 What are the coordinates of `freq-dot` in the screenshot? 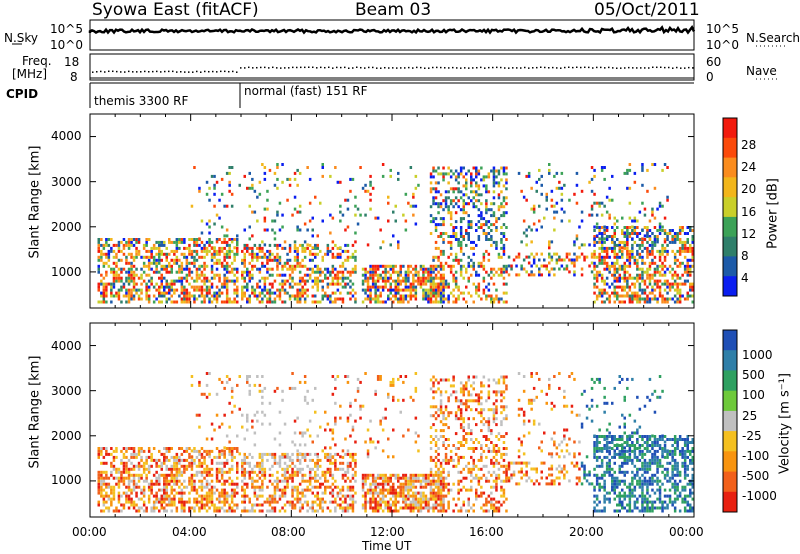 It's located at (329, 67).